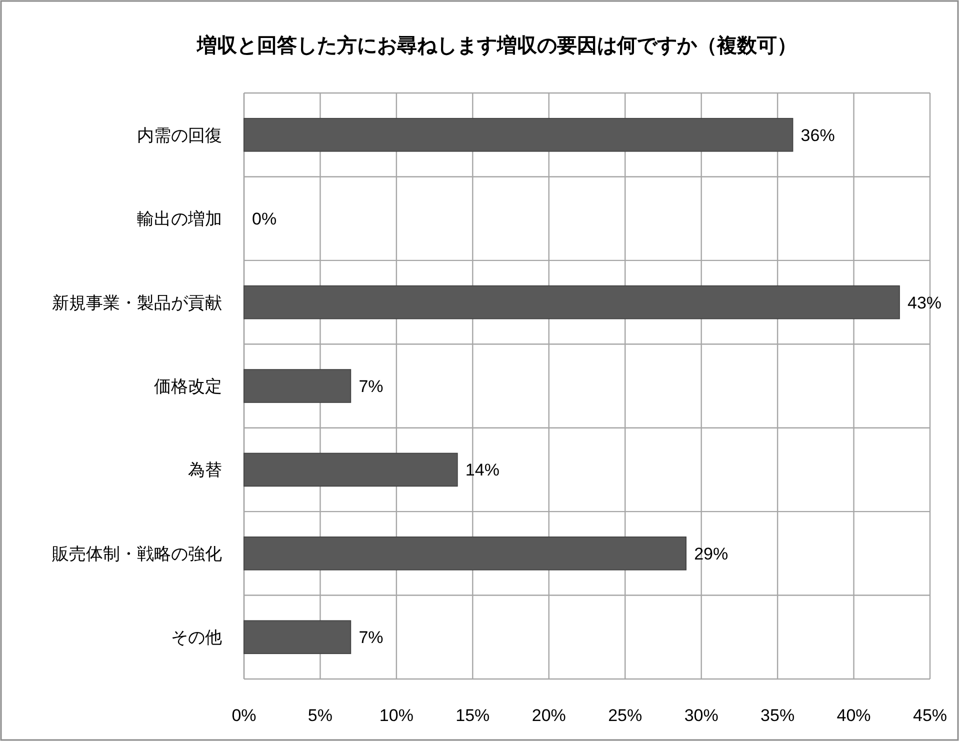 The image size is (970, 743). I want to click on x-tick-label: 10%, so click(396, 715).